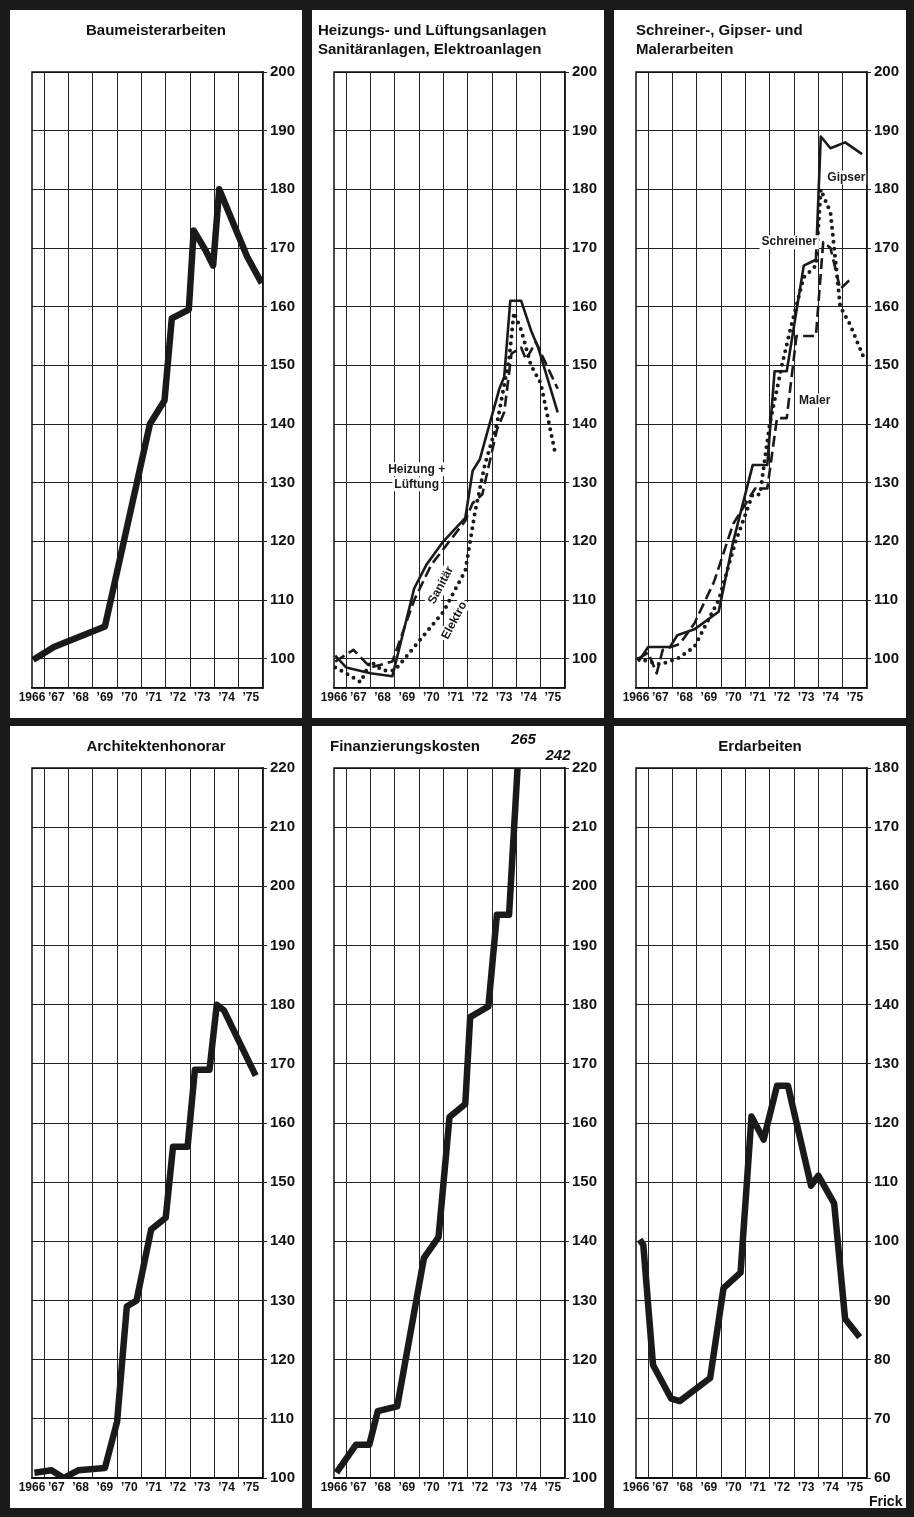 The image size is (914, 1517). Describe the element at coordinates (720, 39) in the screenshot. I see `chart-title: Schreiner-, Gipser- und Malerarbeiten` at that location.